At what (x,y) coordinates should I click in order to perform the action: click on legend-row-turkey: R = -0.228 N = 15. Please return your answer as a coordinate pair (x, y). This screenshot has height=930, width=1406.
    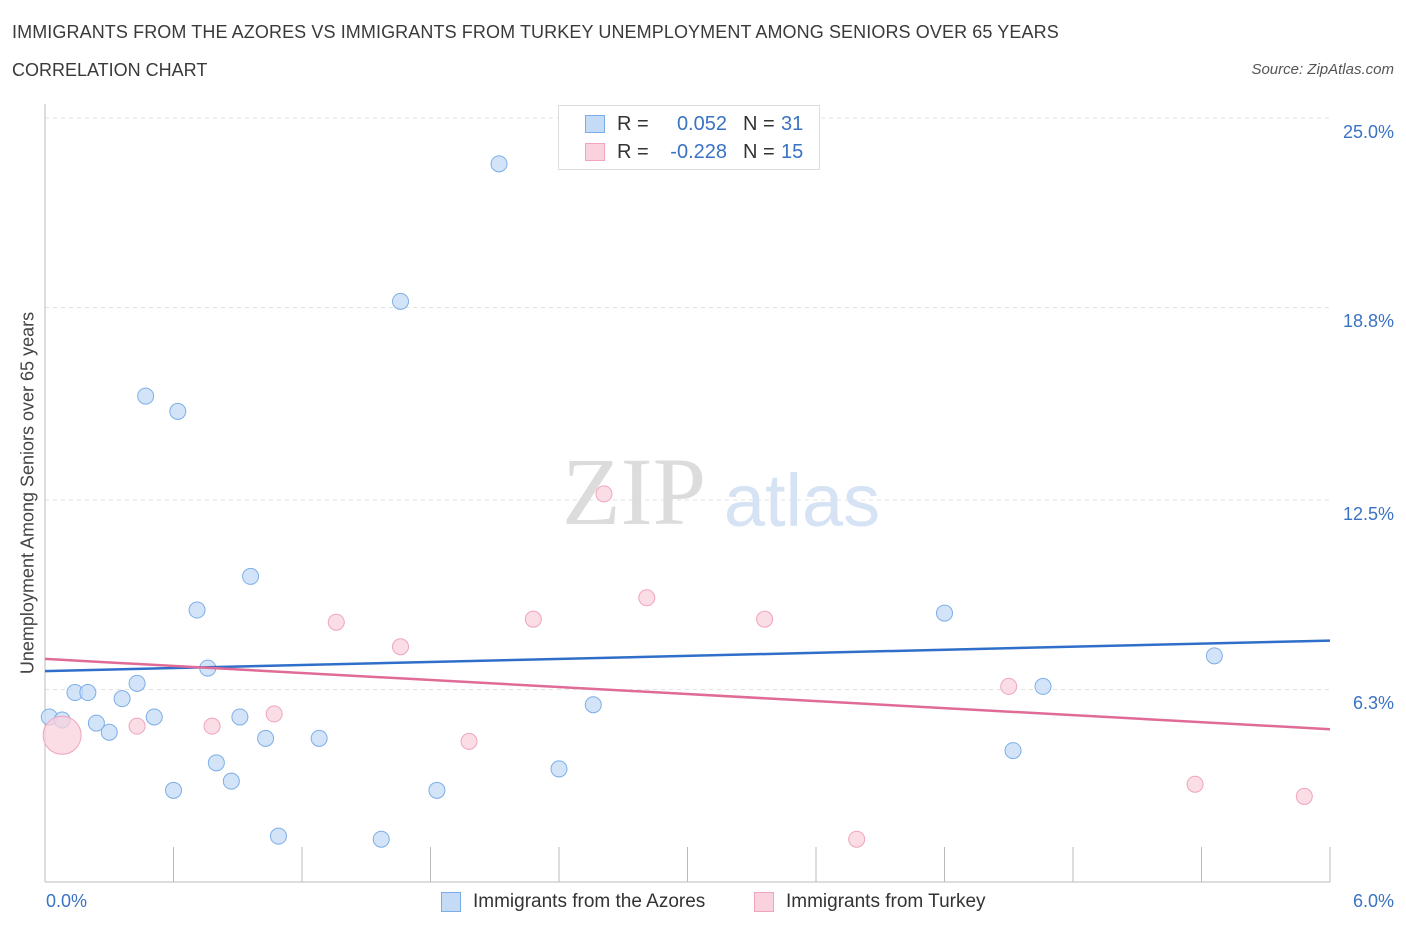
    Looking at the image, I should click on (694, 152).